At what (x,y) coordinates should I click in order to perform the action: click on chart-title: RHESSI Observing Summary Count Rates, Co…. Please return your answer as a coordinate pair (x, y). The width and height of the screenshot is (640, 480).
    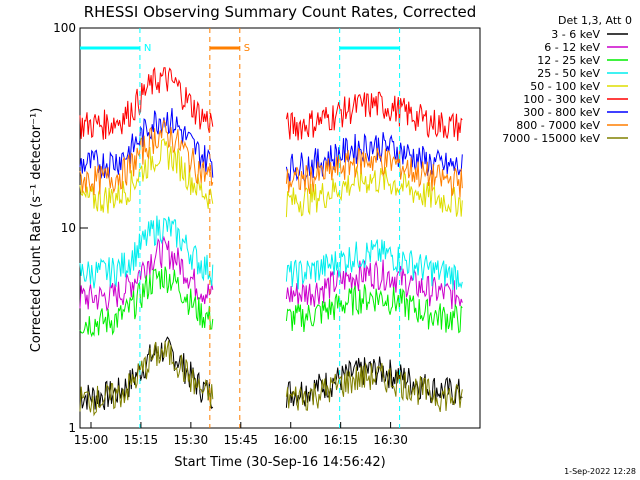
    Looking at the image, I should click on (280, 12).